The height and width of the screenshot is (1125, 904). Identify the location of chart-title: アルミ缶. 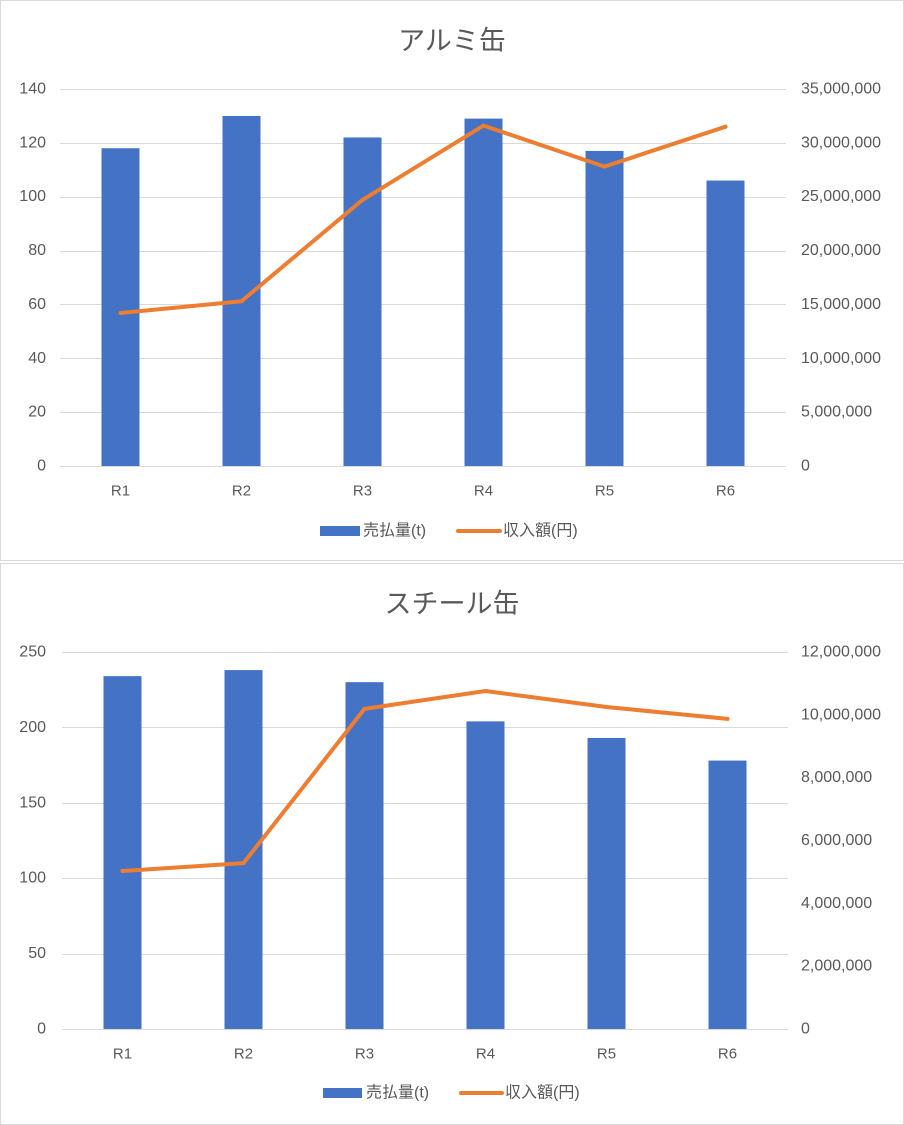
(452, 41).